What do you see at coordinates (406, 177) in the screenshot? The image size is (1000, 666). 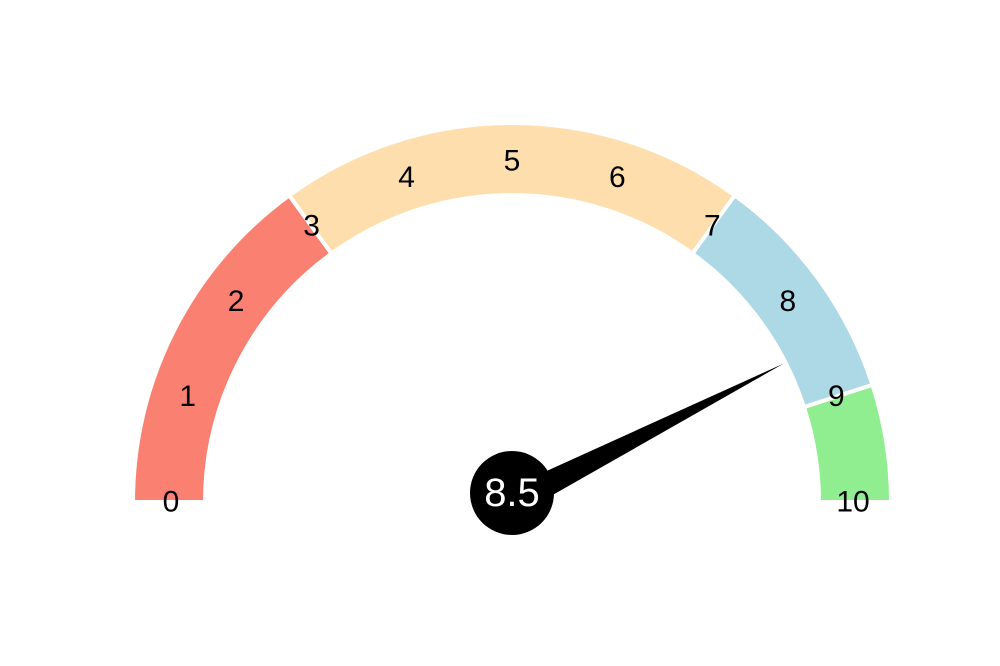 I see `tick-label-4: 4` at bounding box center [406, 177].